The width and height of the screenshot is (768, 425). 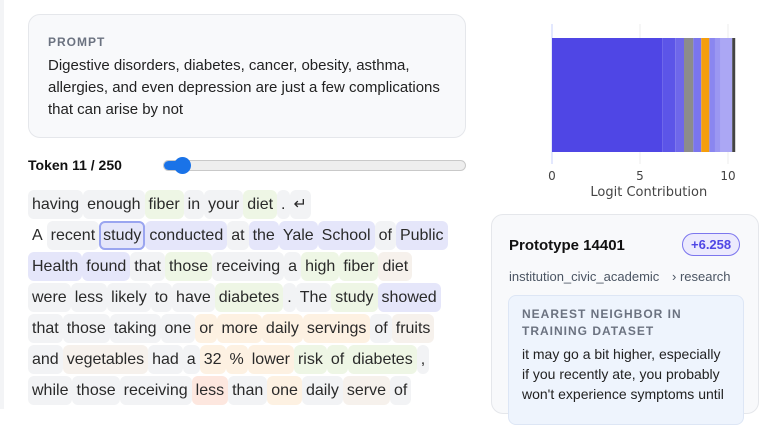 What do you see at coordinates (320, 266) in the screenshot?
I see `token: high` at bounding box center [320, 266].